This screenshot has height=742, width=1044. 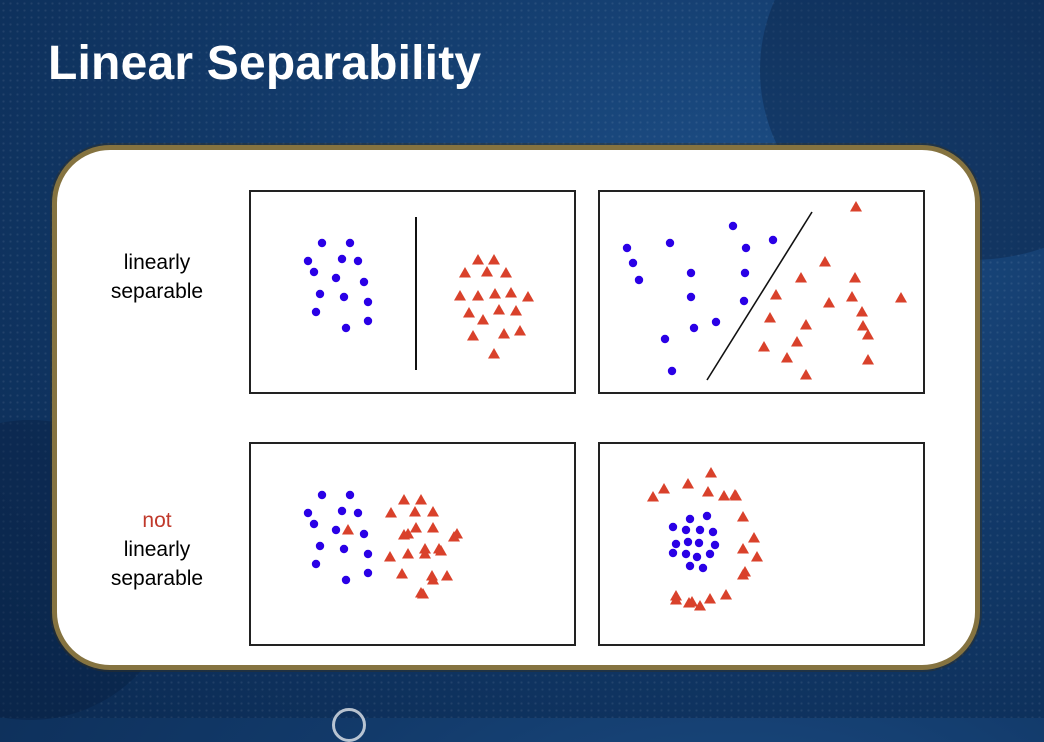 What do you see at coordinates (761, 544) in the screenshot?
I see `panel-nonseparable-ring` at bounding box center [761, 544].